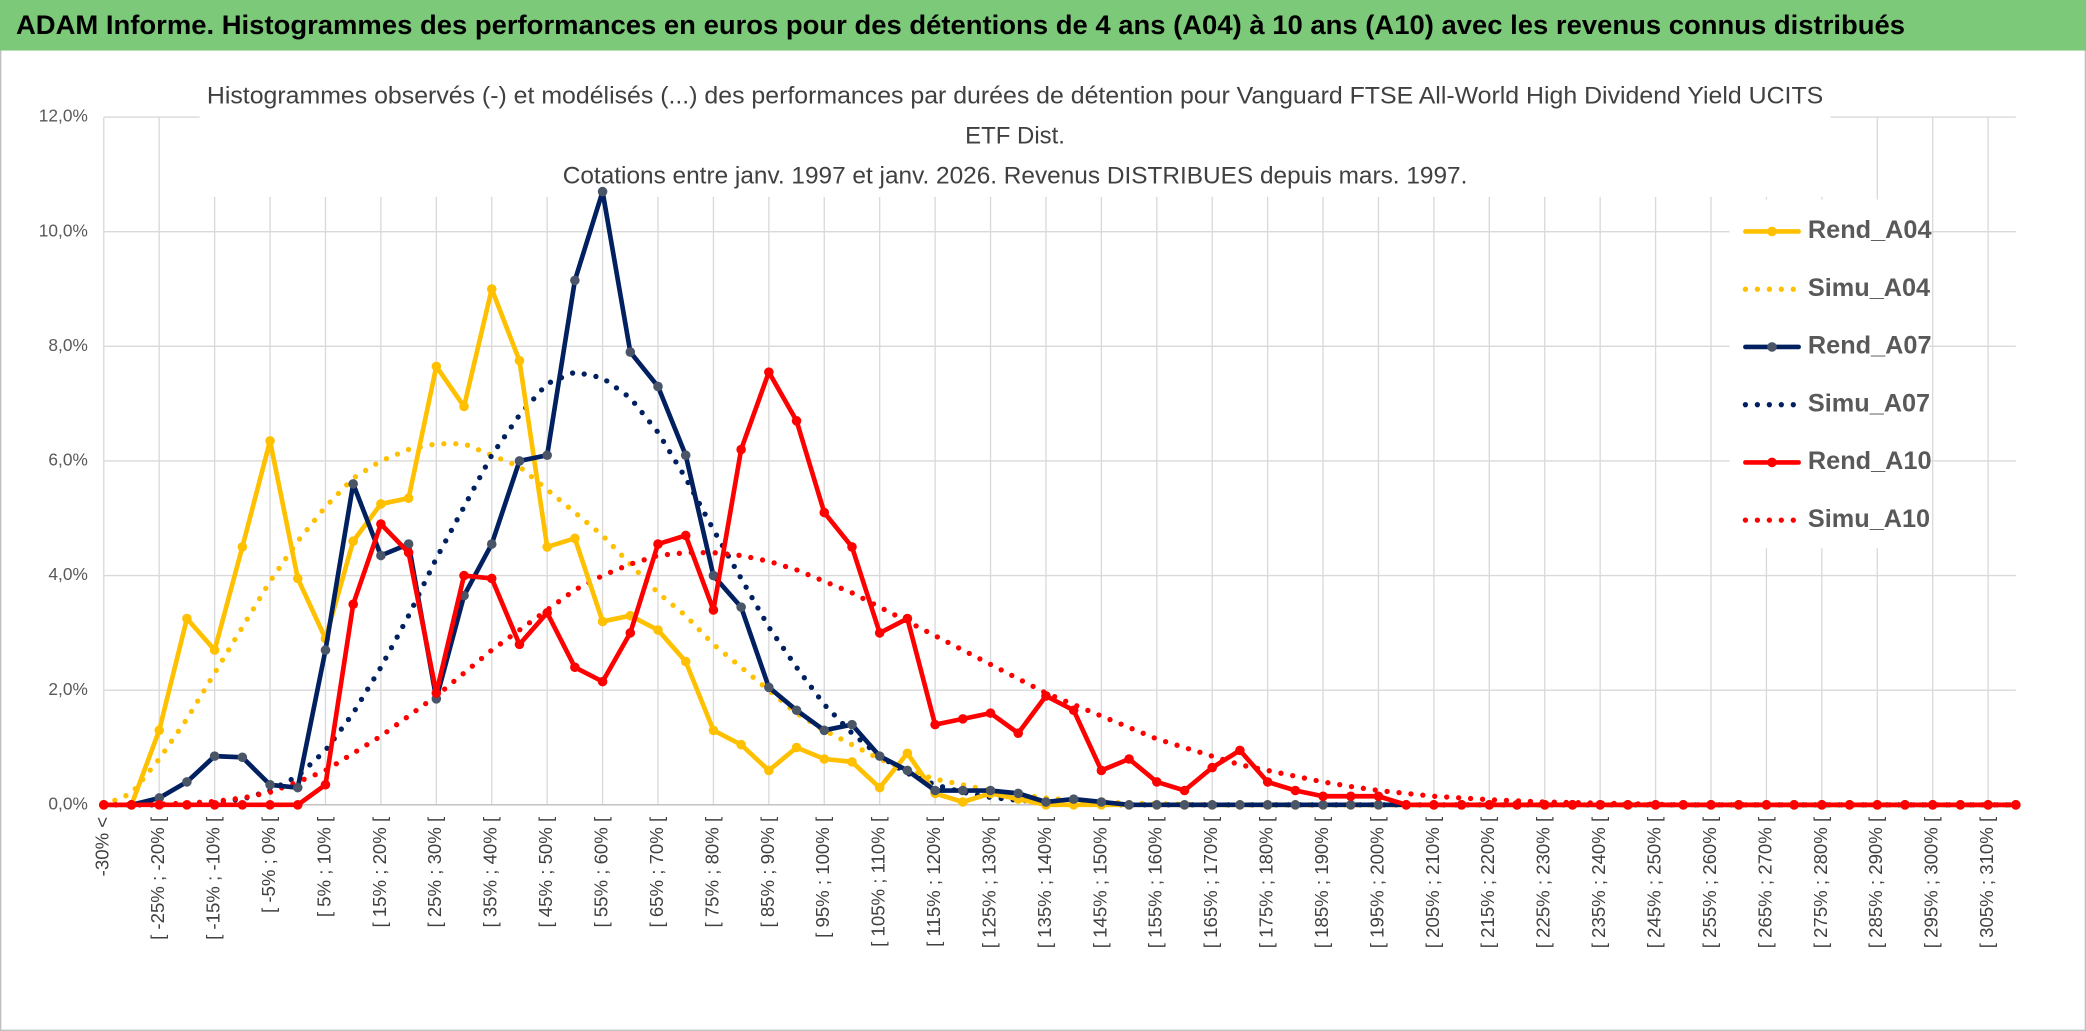 Image resolution: width=2086 pixels, height=1031 pixels. What do you see at coordinates (1820, 882) in the screenshot?
I see `x-tick-label: [ 275% ; 280% [` at bounding box center [1820, 882].